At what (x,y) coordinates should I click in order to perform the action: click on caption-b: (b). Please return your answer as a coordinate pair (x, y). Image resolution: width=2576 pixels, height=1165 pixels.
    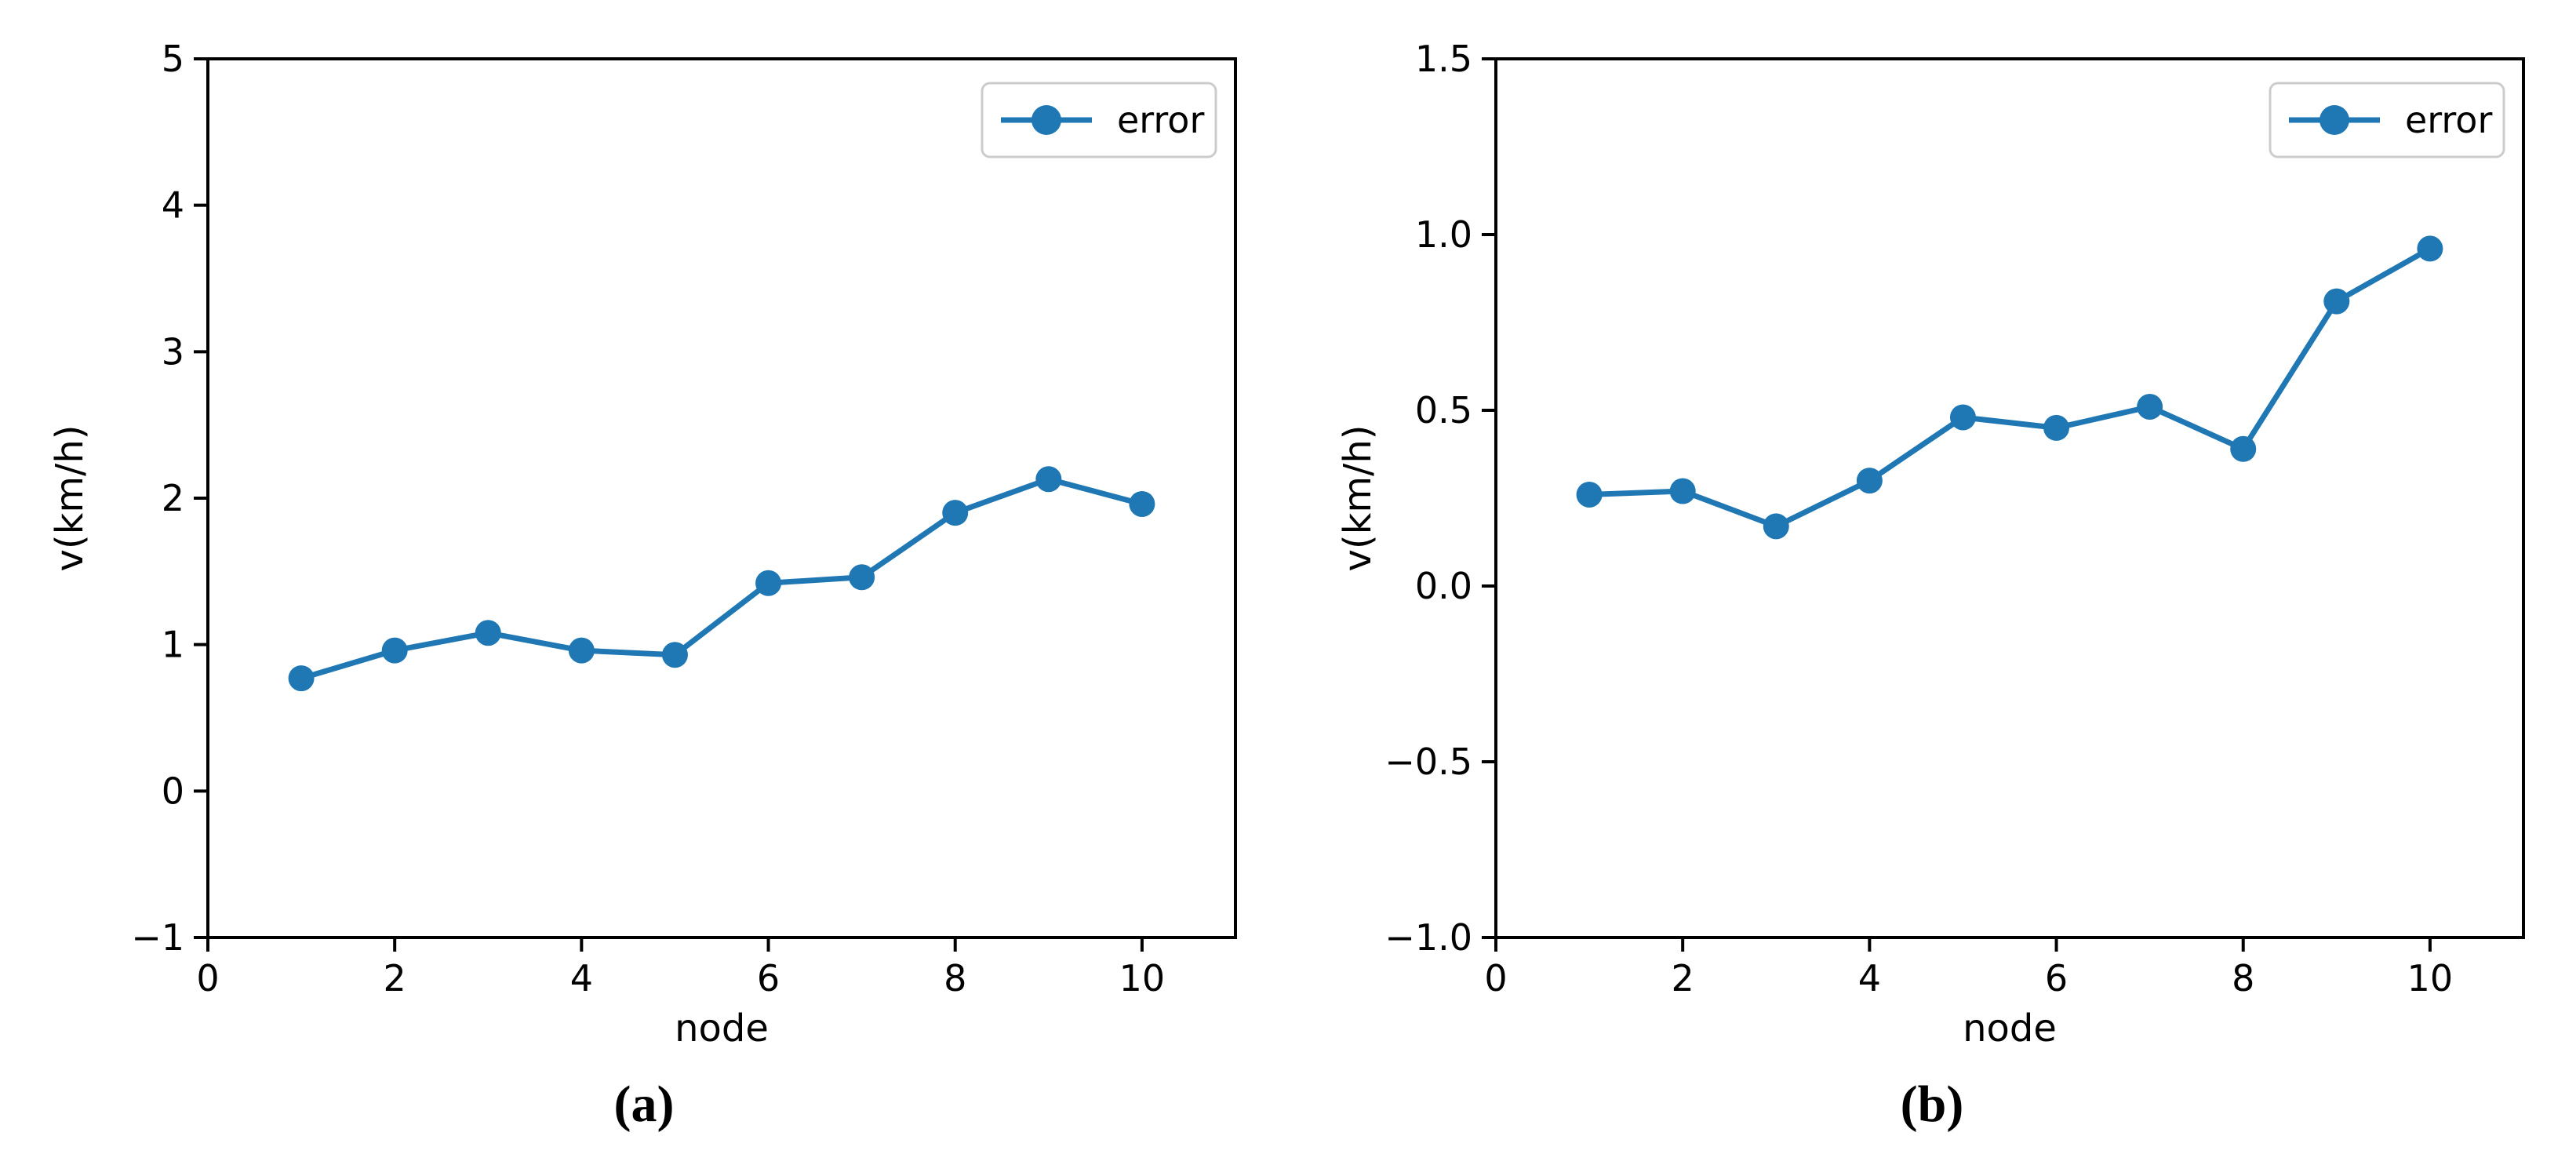
    Looking at the image, I should click on (1932, 1104).